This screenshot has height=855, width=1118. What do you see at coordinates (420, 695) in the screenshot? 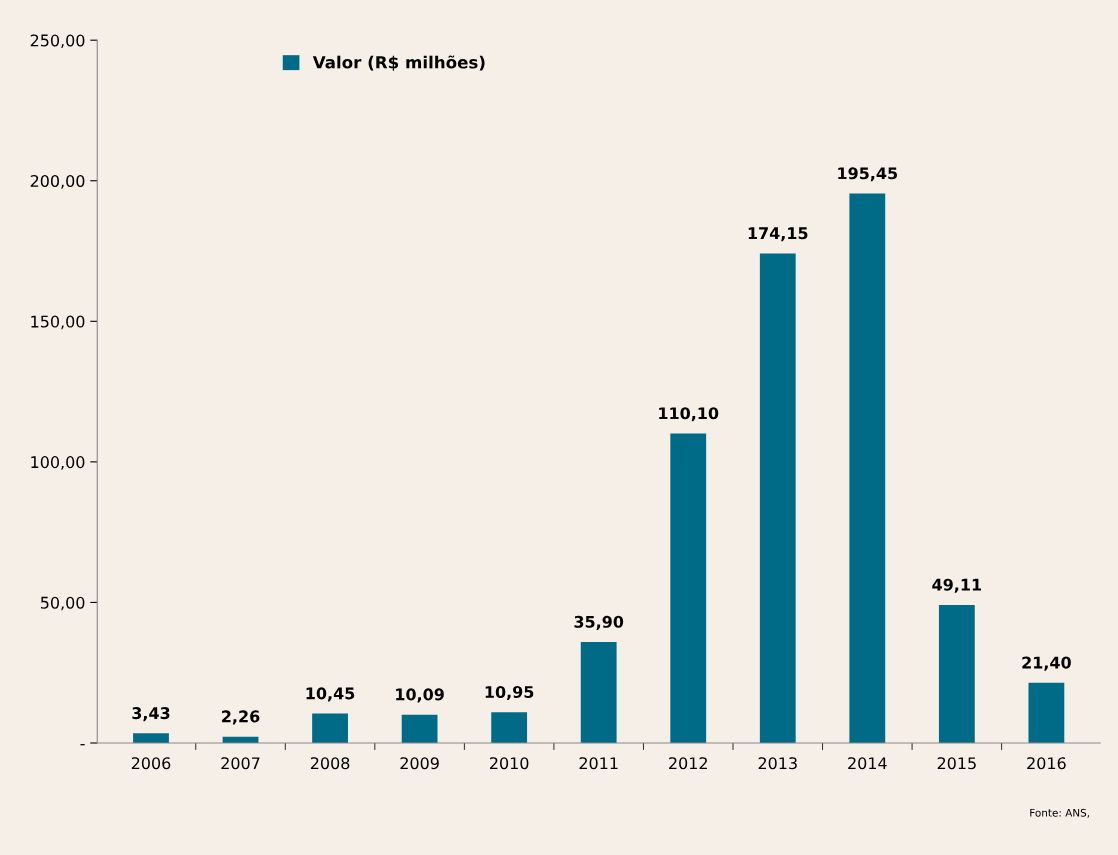
I see `data-label: 10,09` at bounding box center [420, 695].